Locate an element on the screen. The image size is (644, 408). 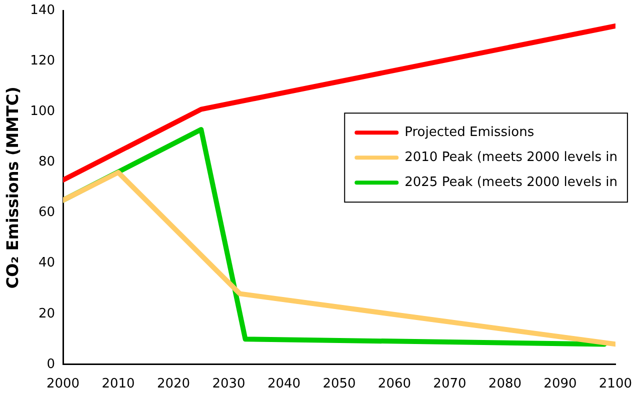
y-tick-label: 80 is located at coordinates (47, 162).